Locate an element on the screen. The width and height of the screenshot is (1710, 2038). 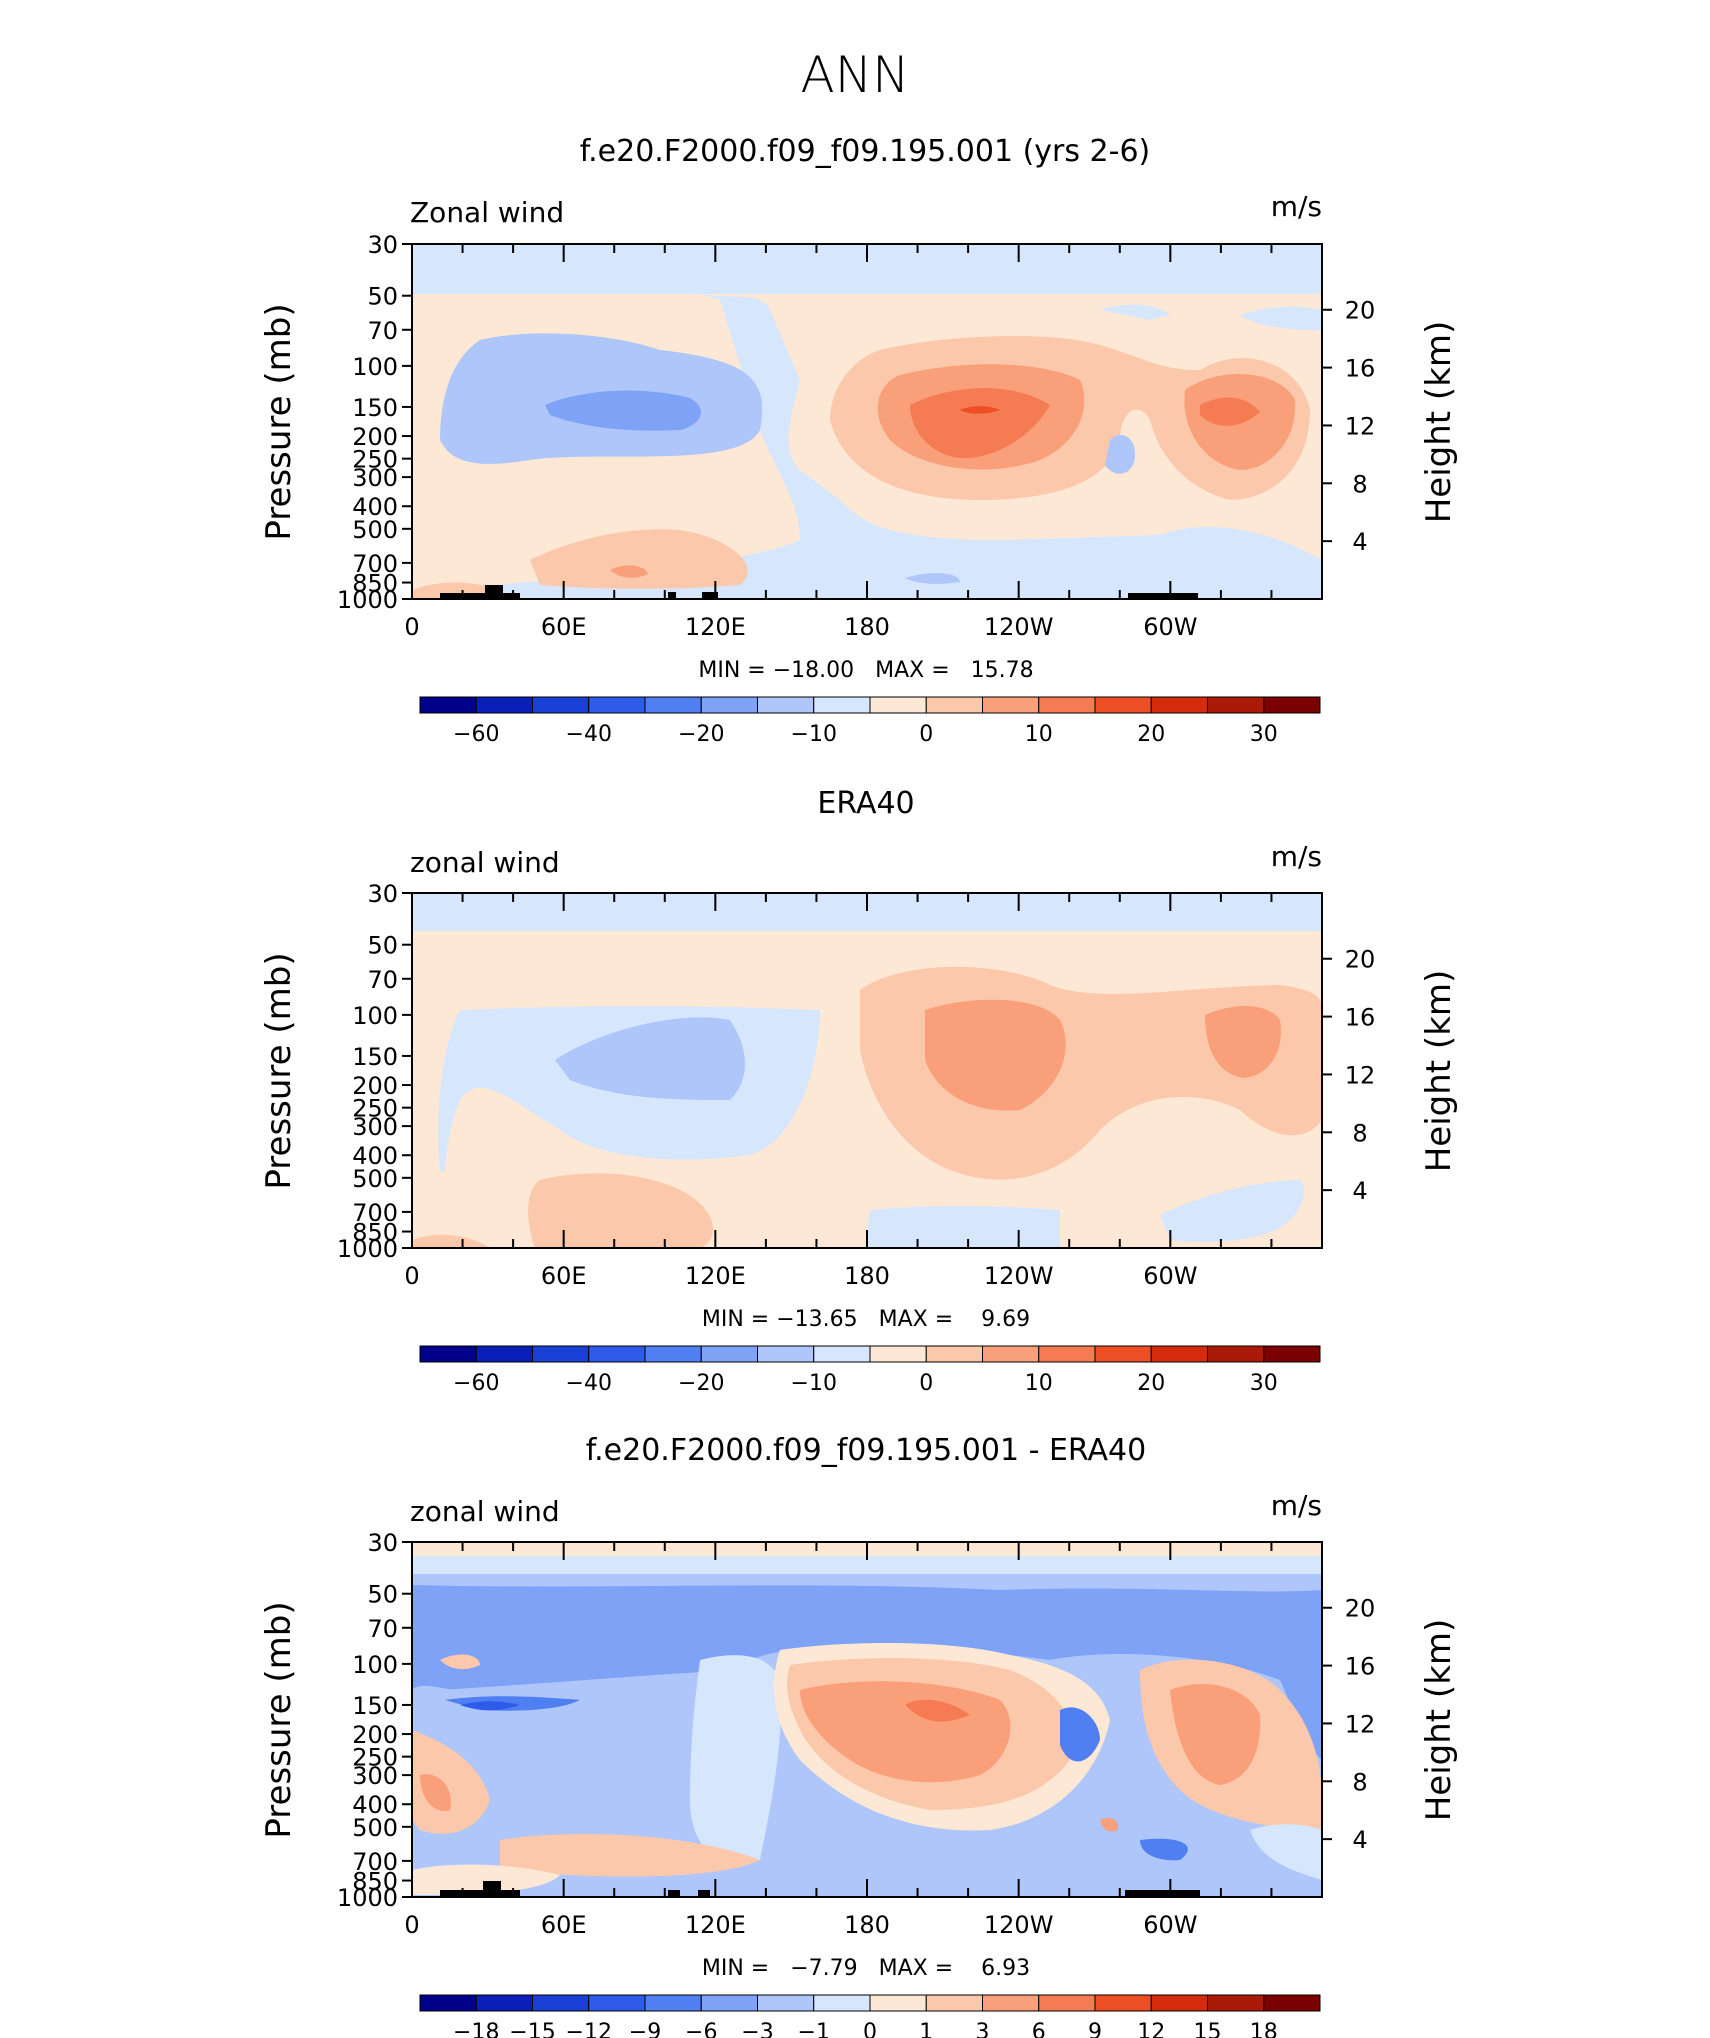
colorbar-label: −3 is located at coordinates (757, 2029).